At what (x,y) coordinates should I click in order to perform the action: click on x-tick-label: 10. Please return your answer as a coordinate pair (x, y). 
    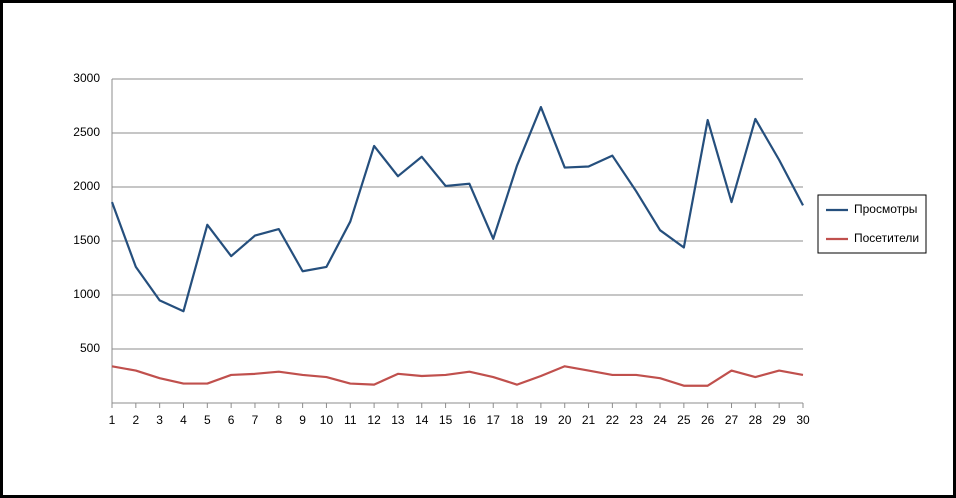
    Looking at the image, I should click on (327, 420).